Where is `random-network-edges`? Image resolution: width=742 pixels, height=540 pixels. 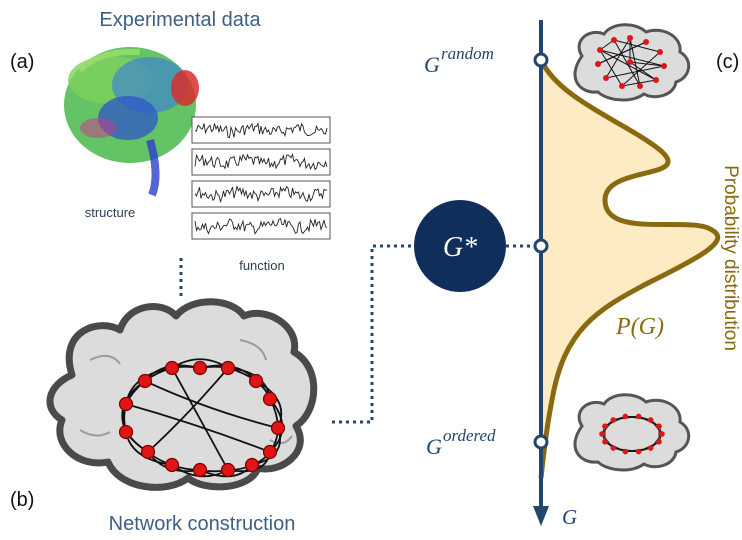 random-network-edges is located at coordinates (631, 62).